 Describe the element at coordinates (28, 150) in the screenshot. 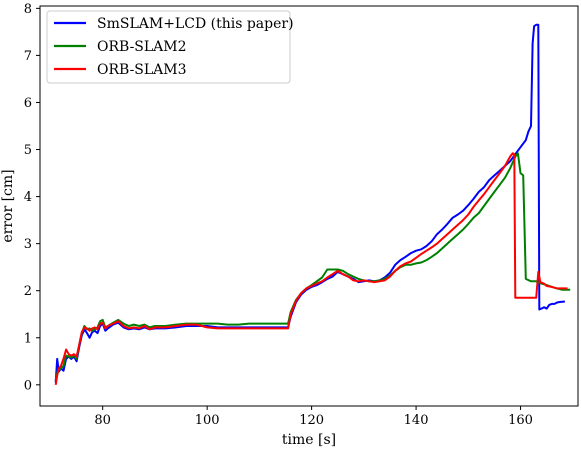

I see `y-tick-label: 5` at that location.